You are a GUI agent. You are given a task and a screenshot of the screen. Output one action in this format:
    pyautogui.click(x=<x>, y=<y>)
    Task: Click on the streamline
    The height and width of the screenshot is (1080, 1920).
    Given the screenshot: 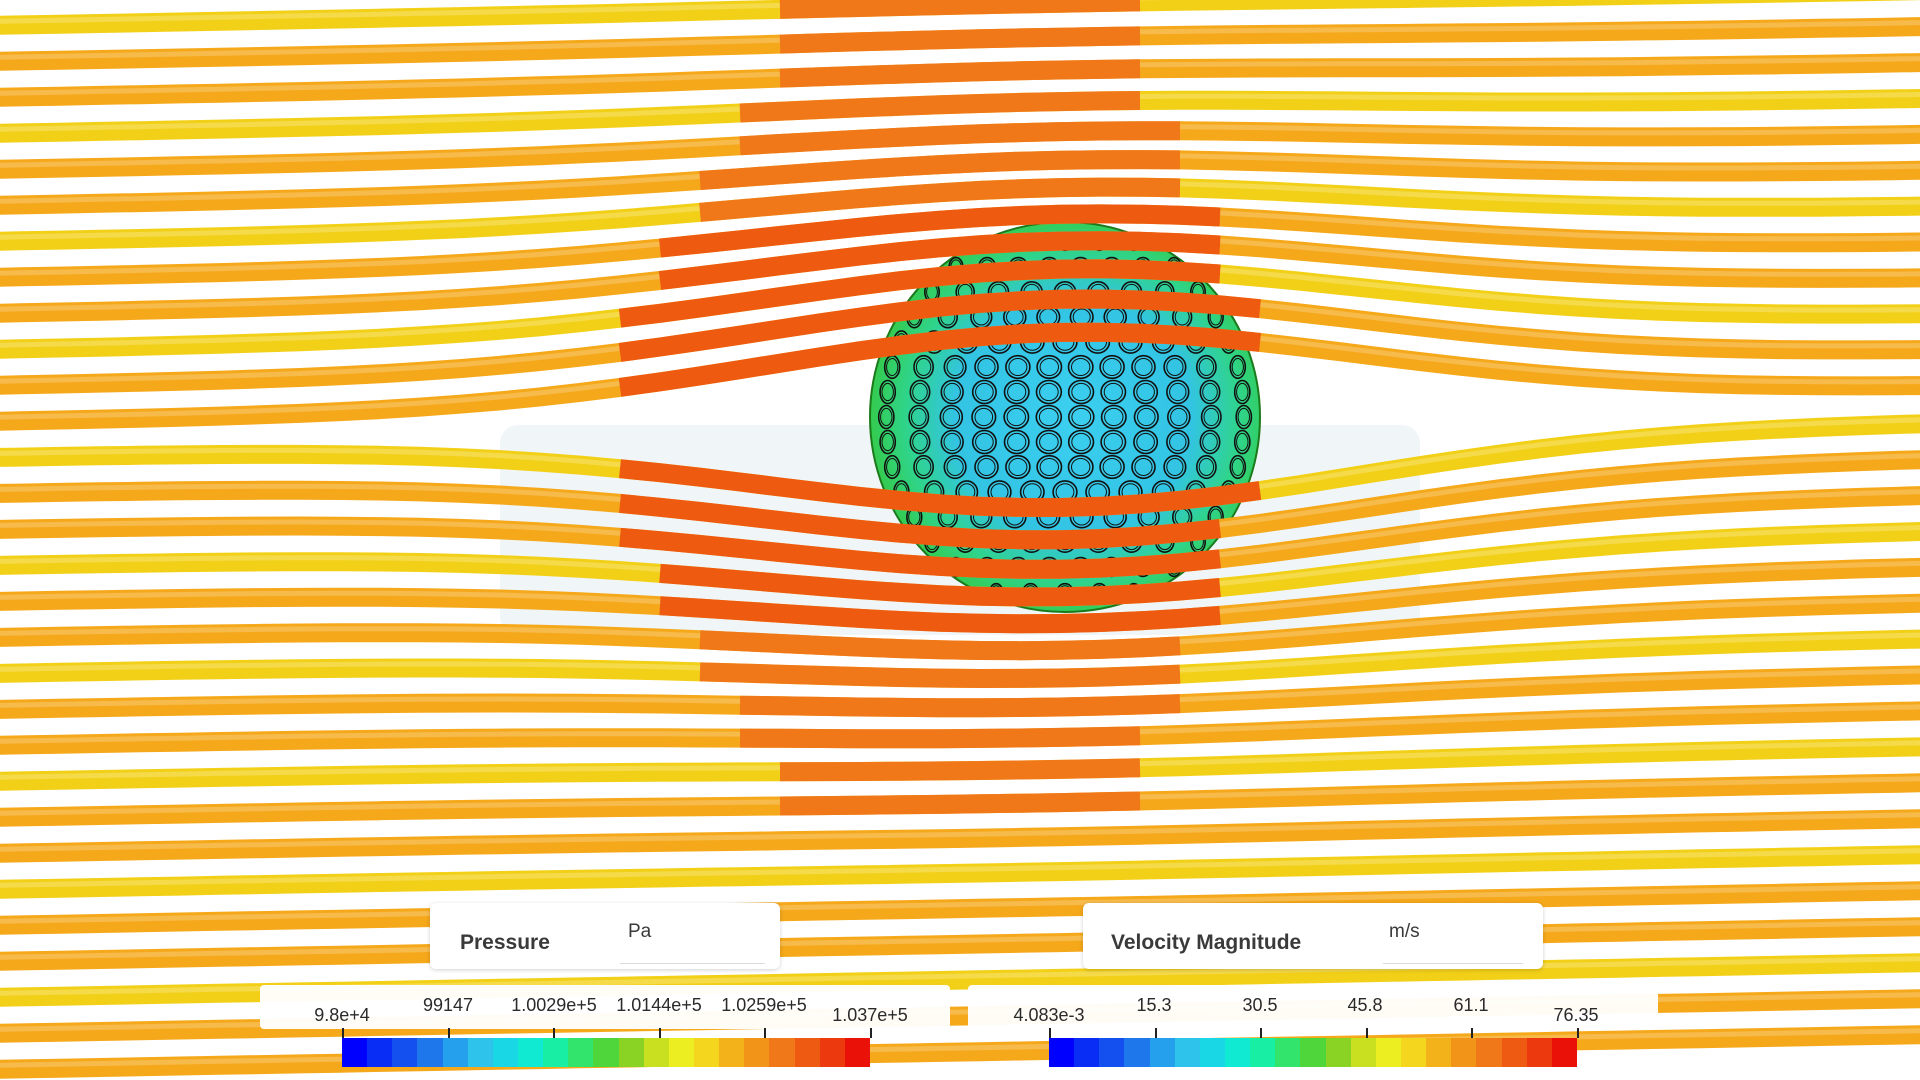 What is the action you would take?
    pyautogui.click(x=960, y=908)
    